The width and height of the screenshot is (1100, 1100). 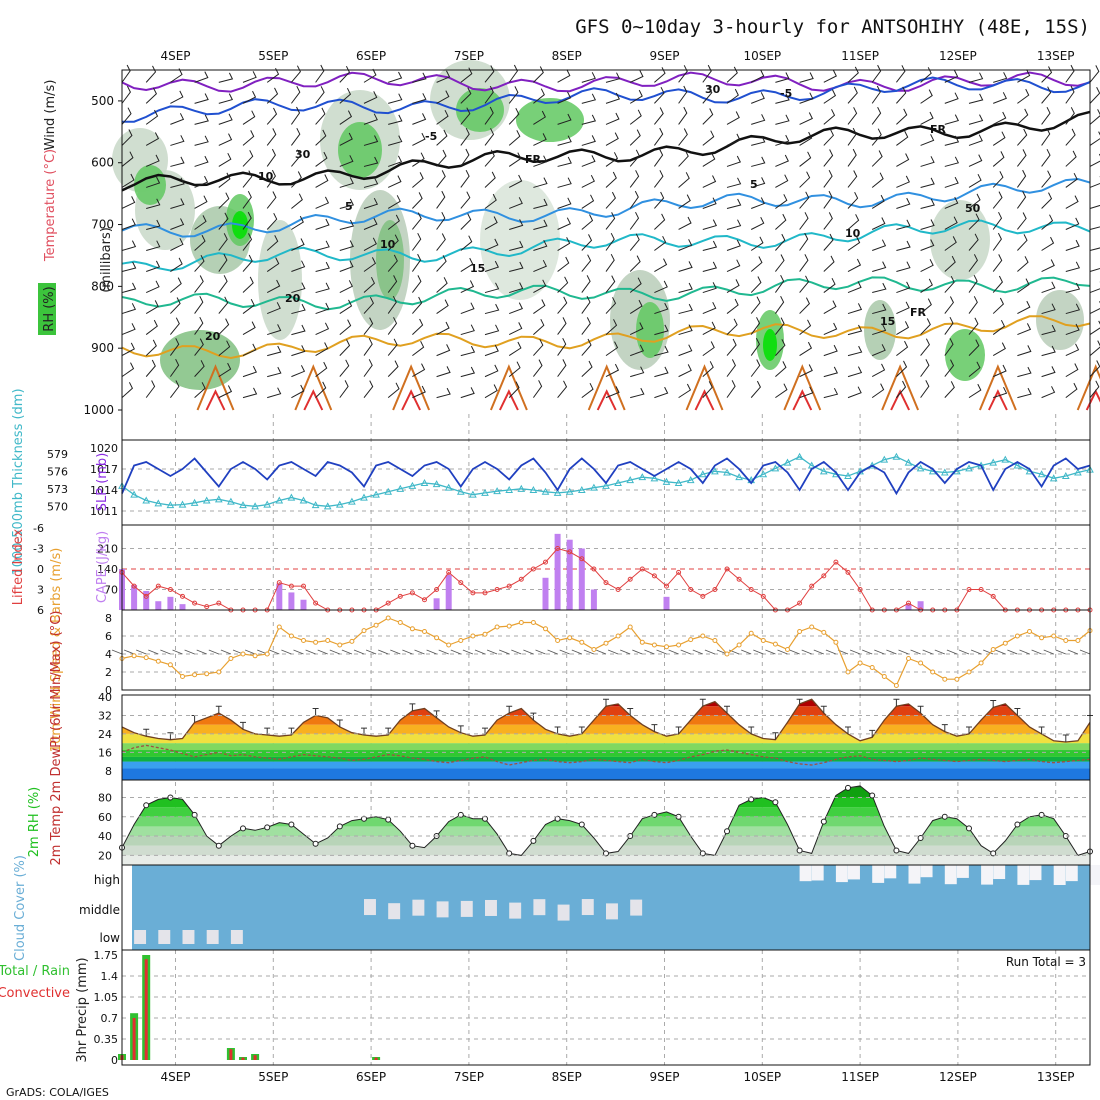 What do you see at coordinates (431, 136) in the screenshot?
I see `contour-label: -5` at bounding box center [431, 136].